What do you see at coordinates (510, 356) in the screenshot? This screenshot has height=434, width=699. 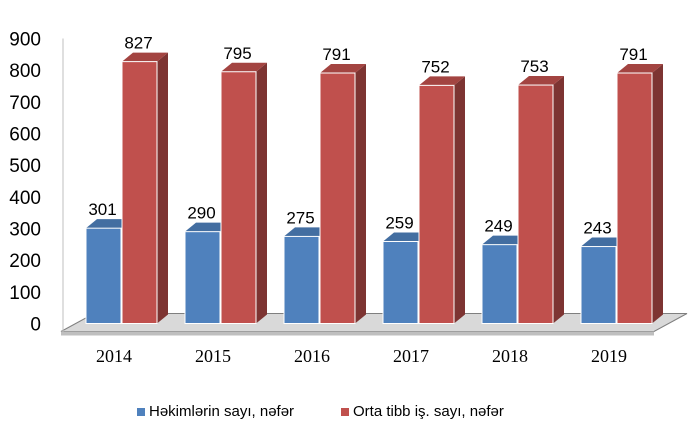 I see `x-tick-label: 2018` at bounding box center [510, 356].